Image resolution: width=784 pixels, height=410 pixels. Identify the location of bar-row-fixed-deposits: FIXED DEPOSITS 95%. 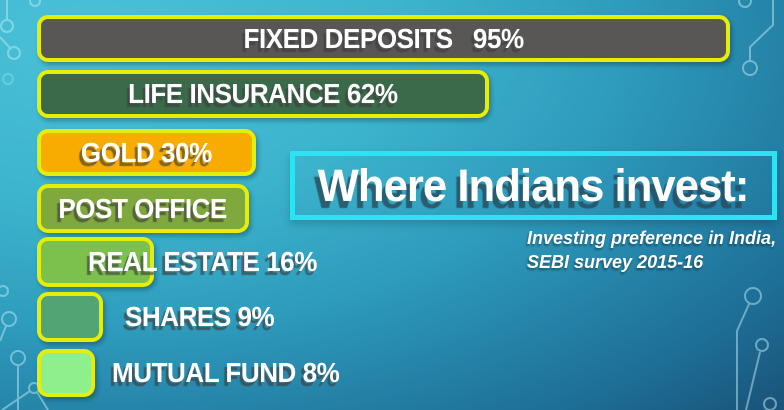
(392, 38).